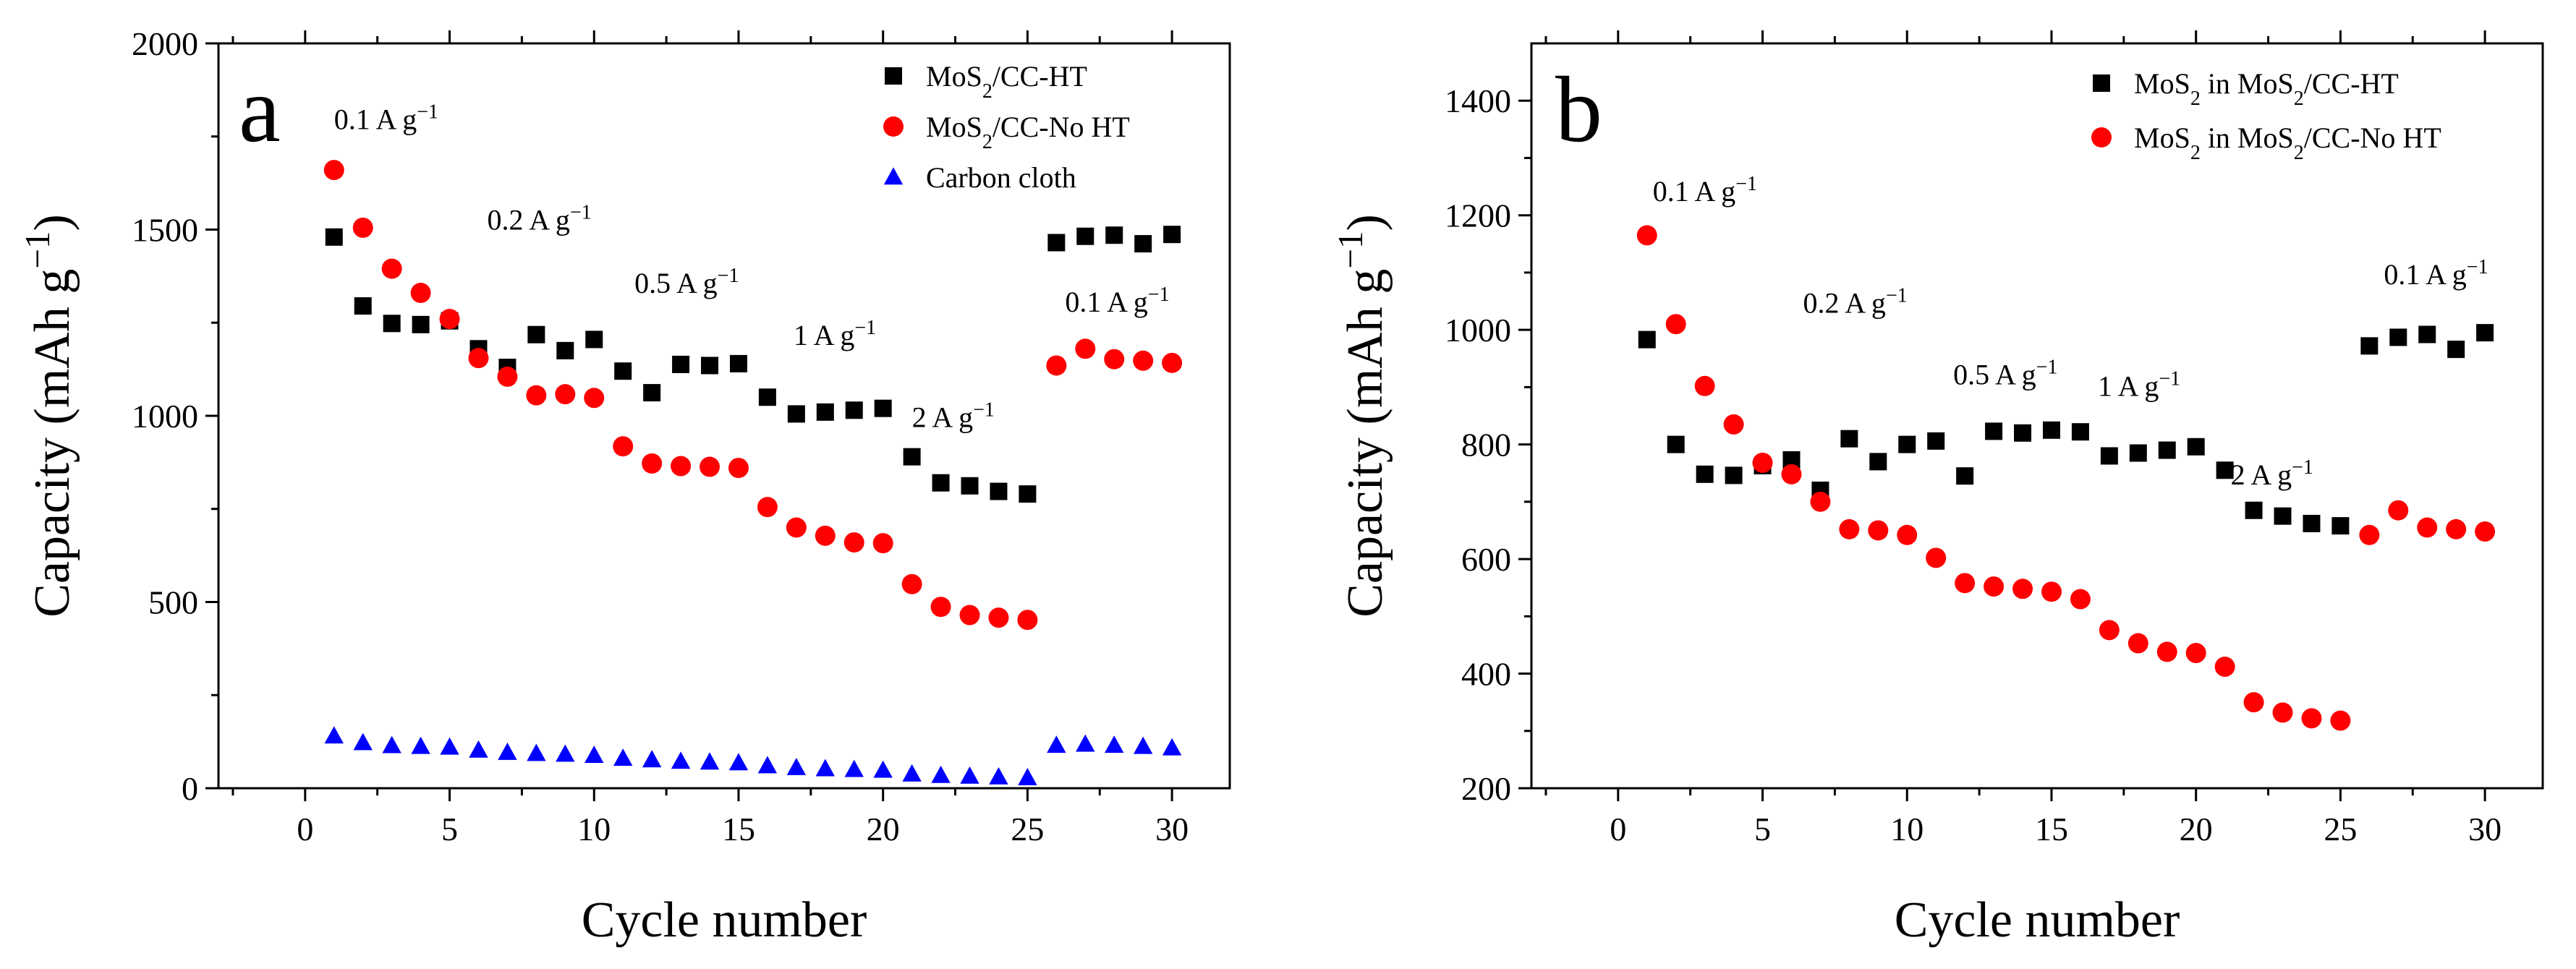  Describe the element at coordinates (1478, 215) in the screenshot. I see `y-tick-label: 1200` at that location.